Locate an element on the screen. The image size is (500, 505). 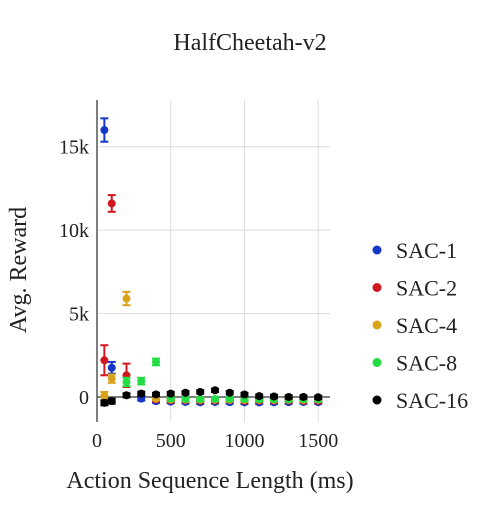
legend: SAC-1 SAC-2 SAC-4 SAC-8 SAC-16 is located at coordinates (420, 325).